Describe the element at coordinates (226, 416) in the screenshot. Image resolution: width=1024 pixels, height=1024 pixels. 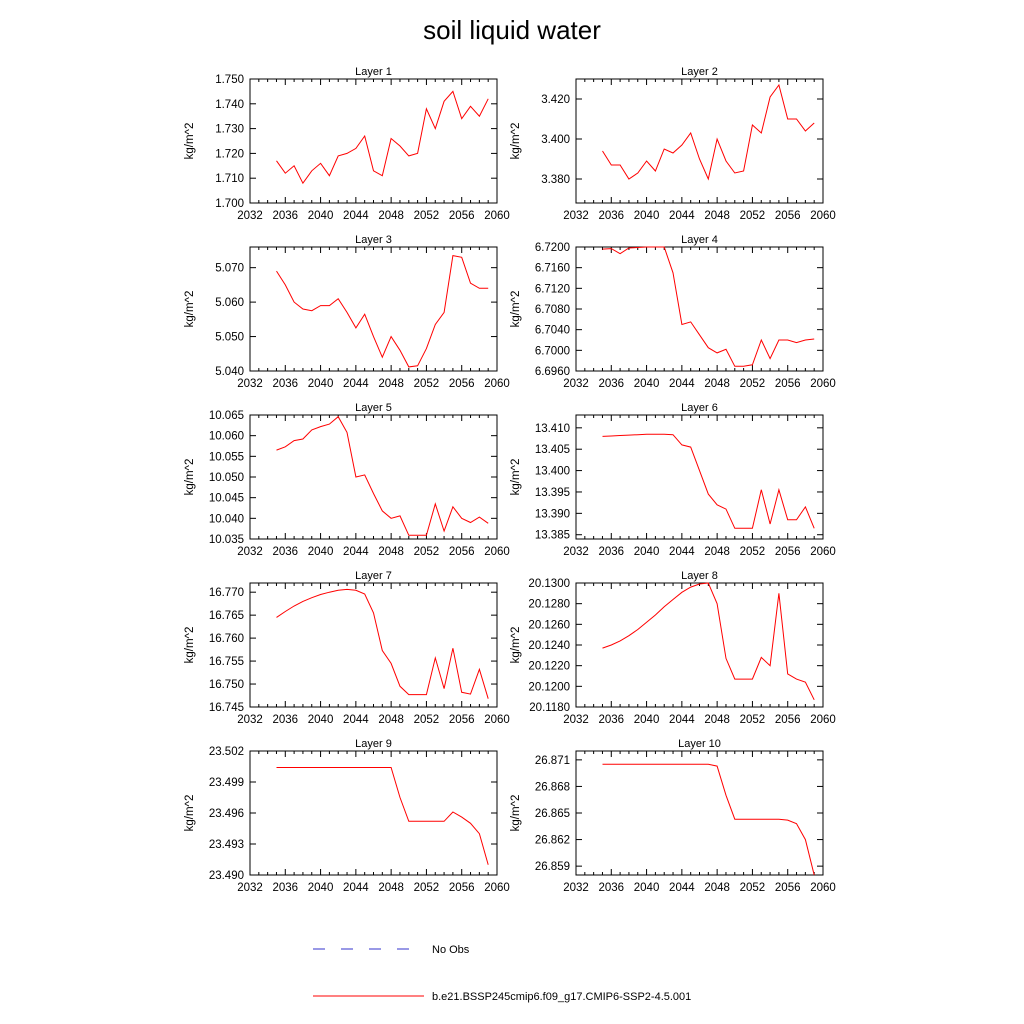
I see `y-tick-label: 10.065` at that location.